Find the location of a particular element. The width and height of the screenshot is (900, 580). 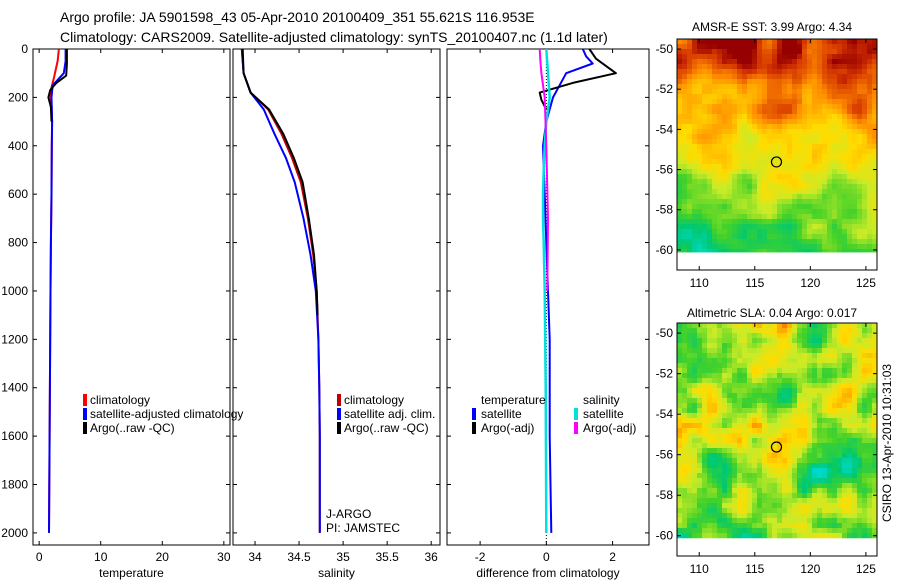

series-line-climatology is located at coordinates (280, 291).